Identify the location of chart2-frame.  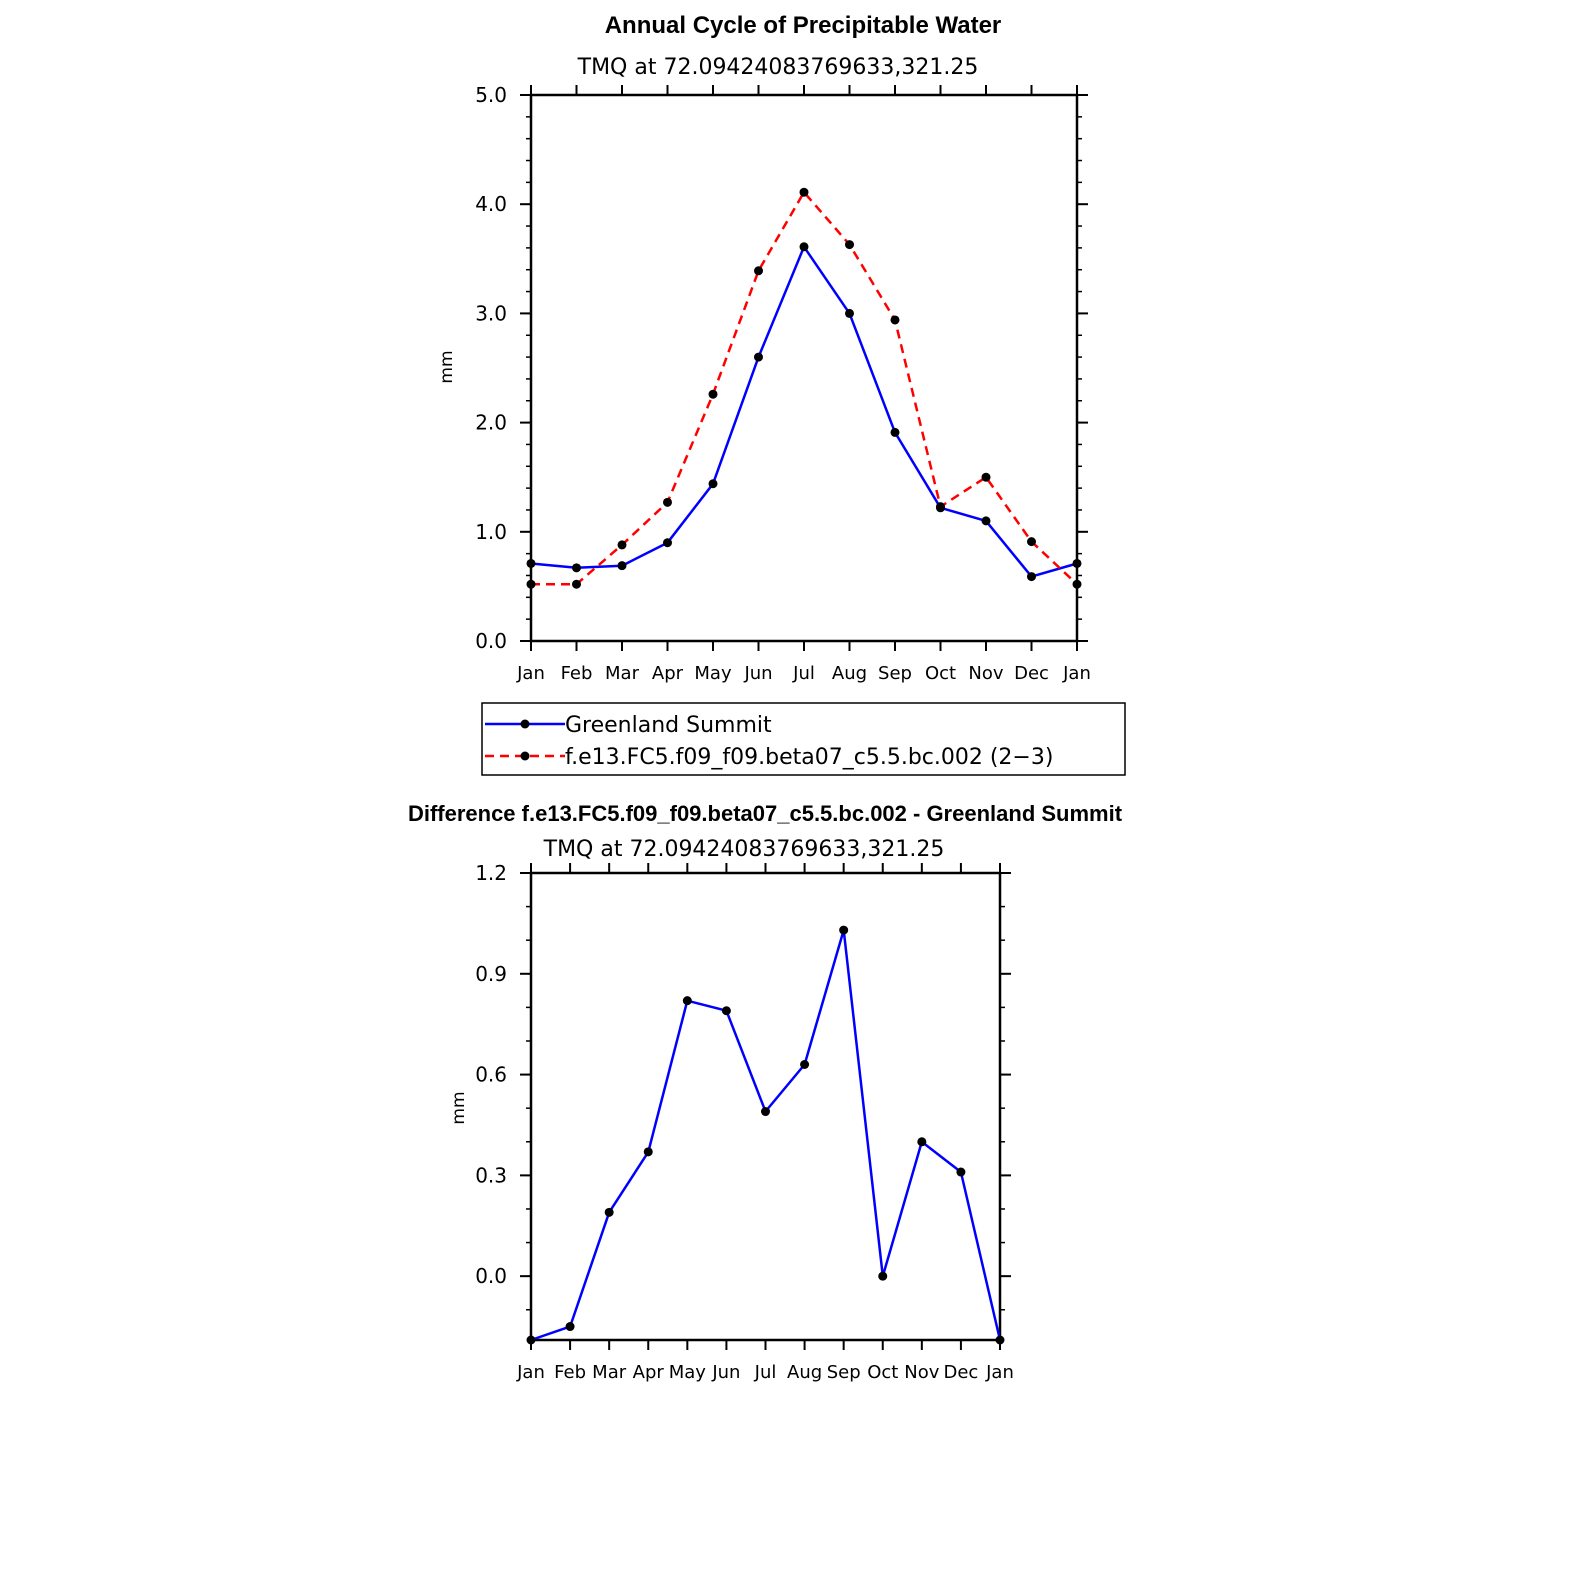
(765, 1106).